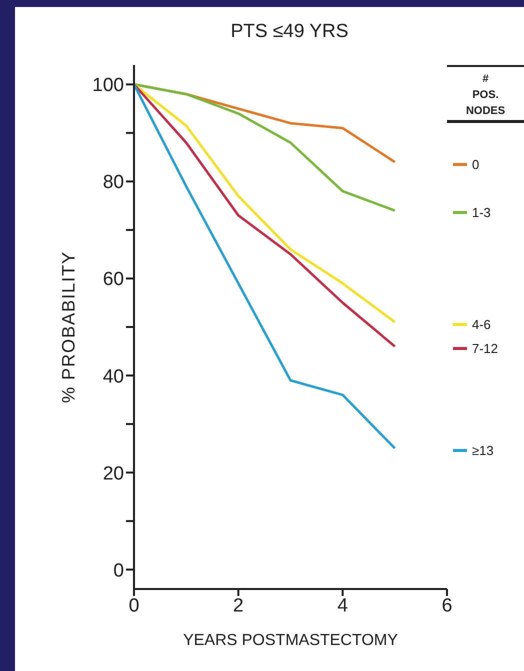 This screenshot has width=524, height=671. What do you see at coordinates (265, 147) in the screenshot?
I see `line-series` at bounding box center [265, 147].